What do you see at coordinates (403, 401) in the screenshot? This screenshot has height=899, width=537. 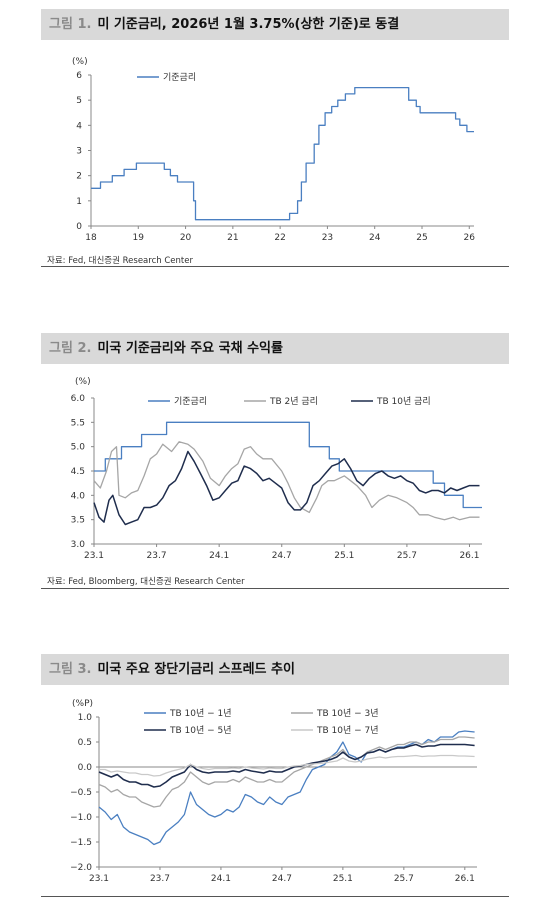 I see `chart-2-legend-label-3: TB 10년 금리` at bounding box center [403, 401].